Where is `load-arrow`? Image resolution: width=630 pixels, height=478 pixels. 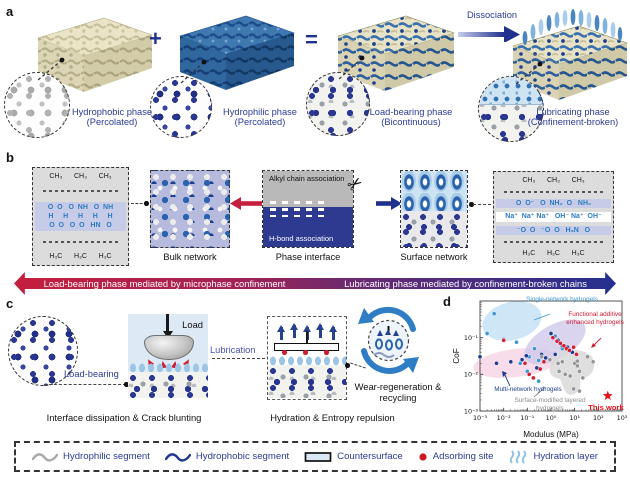 load-arrow is located at coordinates (167, 323).